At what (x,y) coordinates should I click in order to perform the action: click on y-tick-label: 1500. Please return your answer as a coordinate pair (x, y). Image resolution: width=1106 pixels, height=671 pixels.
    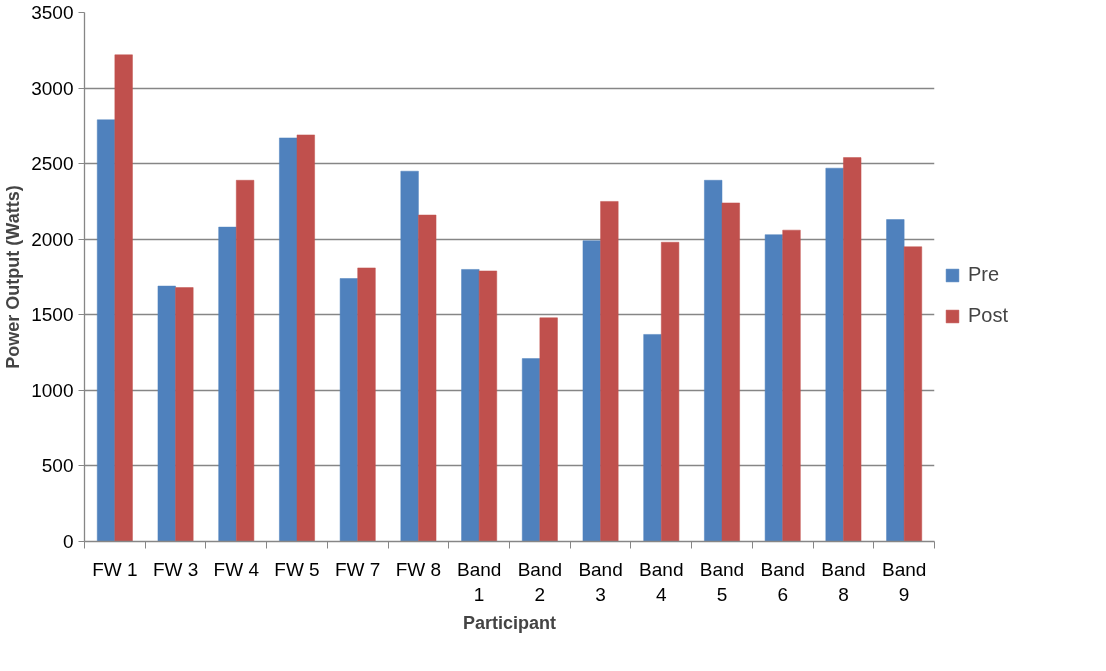
    Looking at the image, I should click on (52, 315).